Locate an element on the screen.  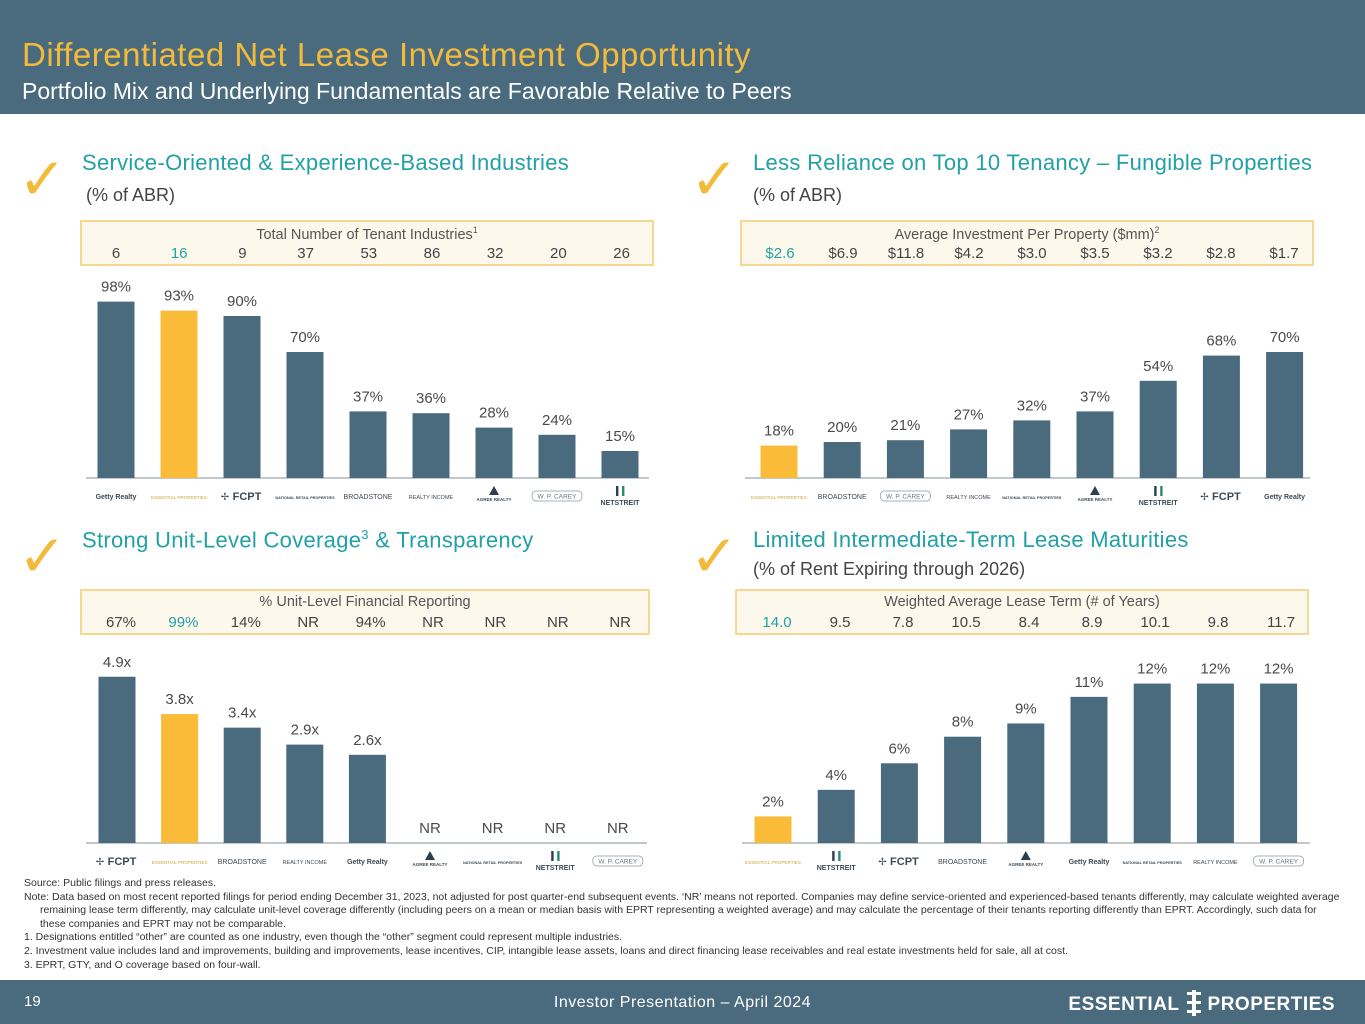
q1-box-value: 6 is located at coordinates (116, 253).